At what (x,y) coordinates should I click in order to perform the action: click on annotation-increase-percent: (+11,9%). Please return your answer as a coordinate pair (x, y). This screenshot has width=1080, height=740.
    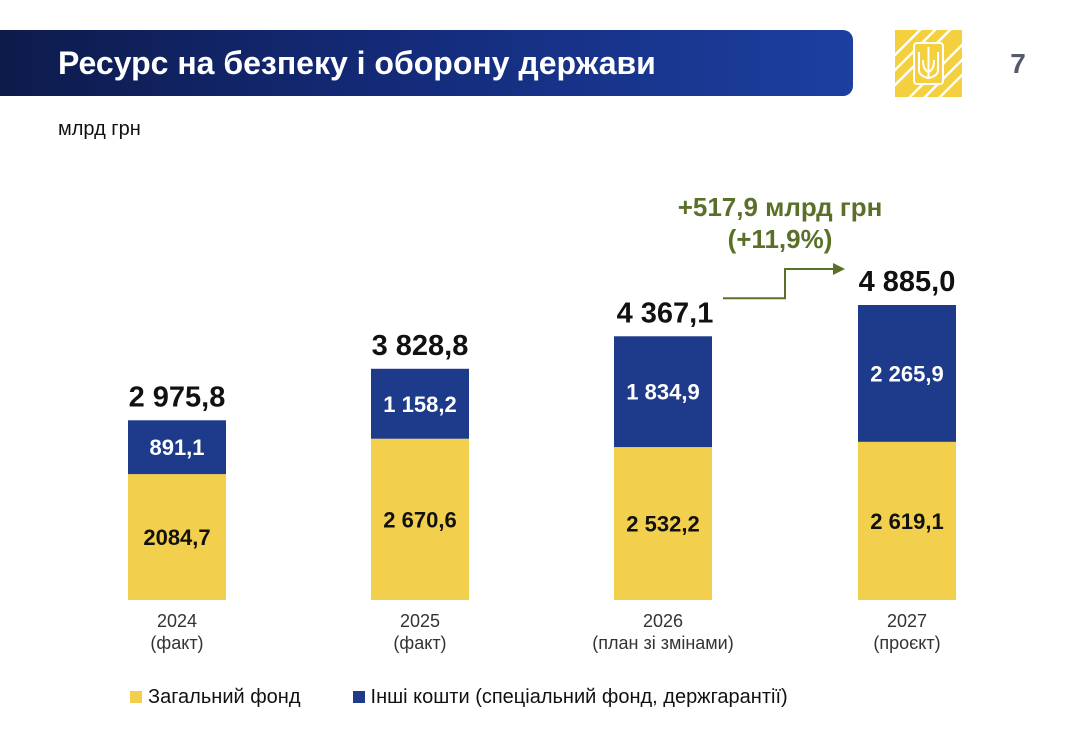
    Looking at the image, I should click on (780, 239).